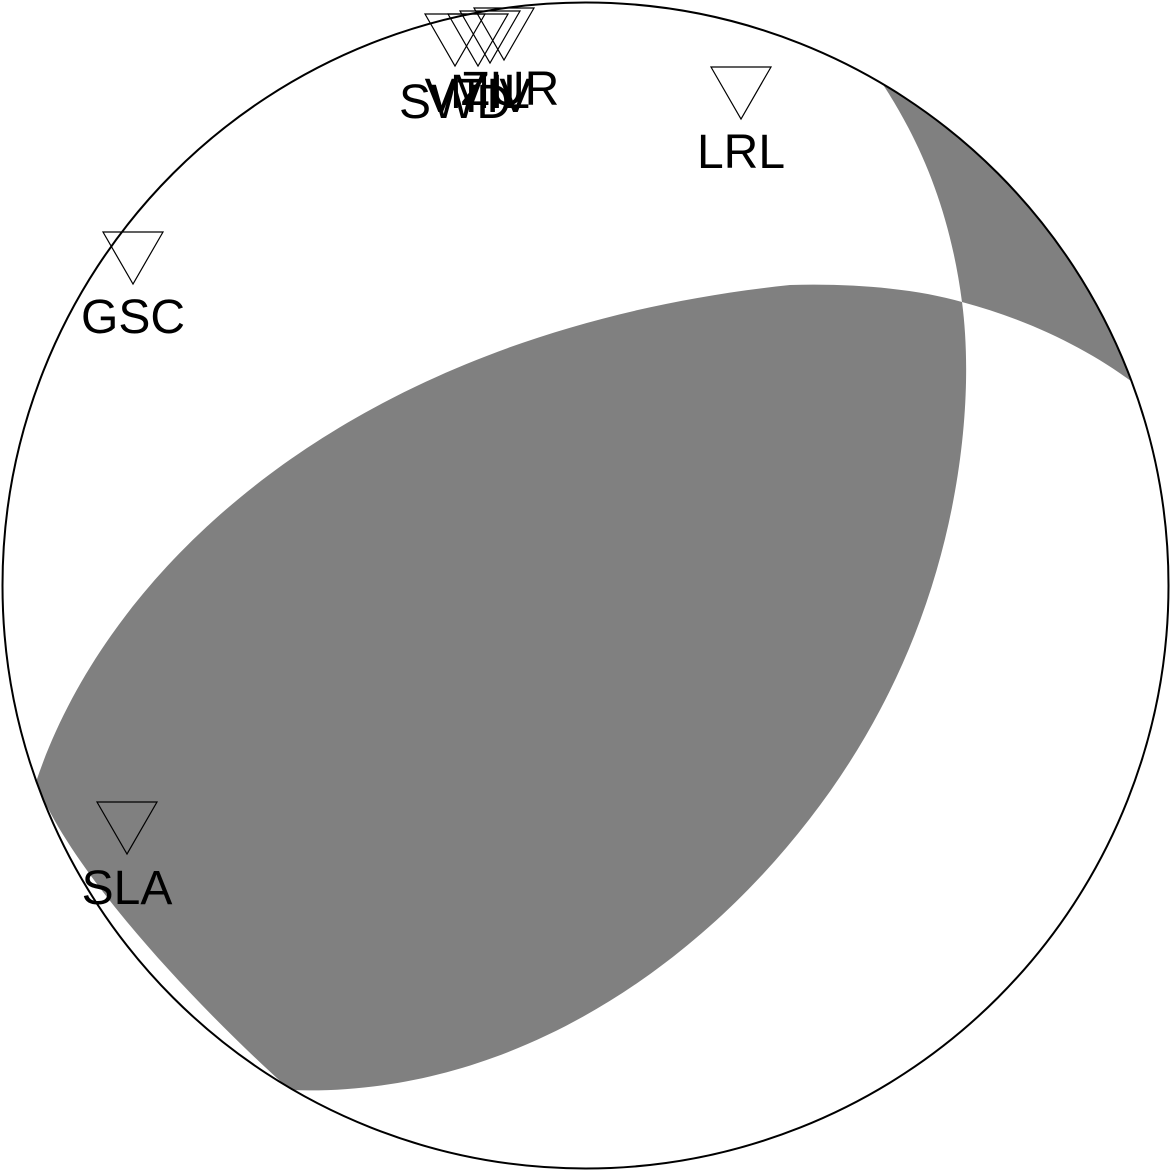 This screenshot has width=1171, height=1171. Describe the element at coordinates (133, 287) in the screenshot. I see `station-gsc: GSC` at that location.